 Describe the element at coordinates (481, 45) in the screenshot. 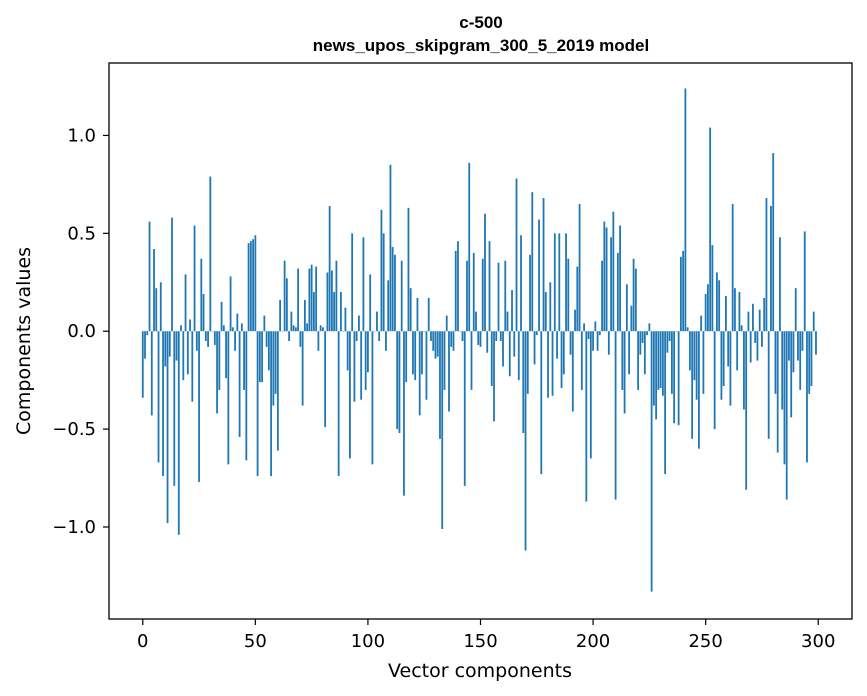

I see `chart-subtitle: news_upos_skipgram_300_5_2019 model` at that location.